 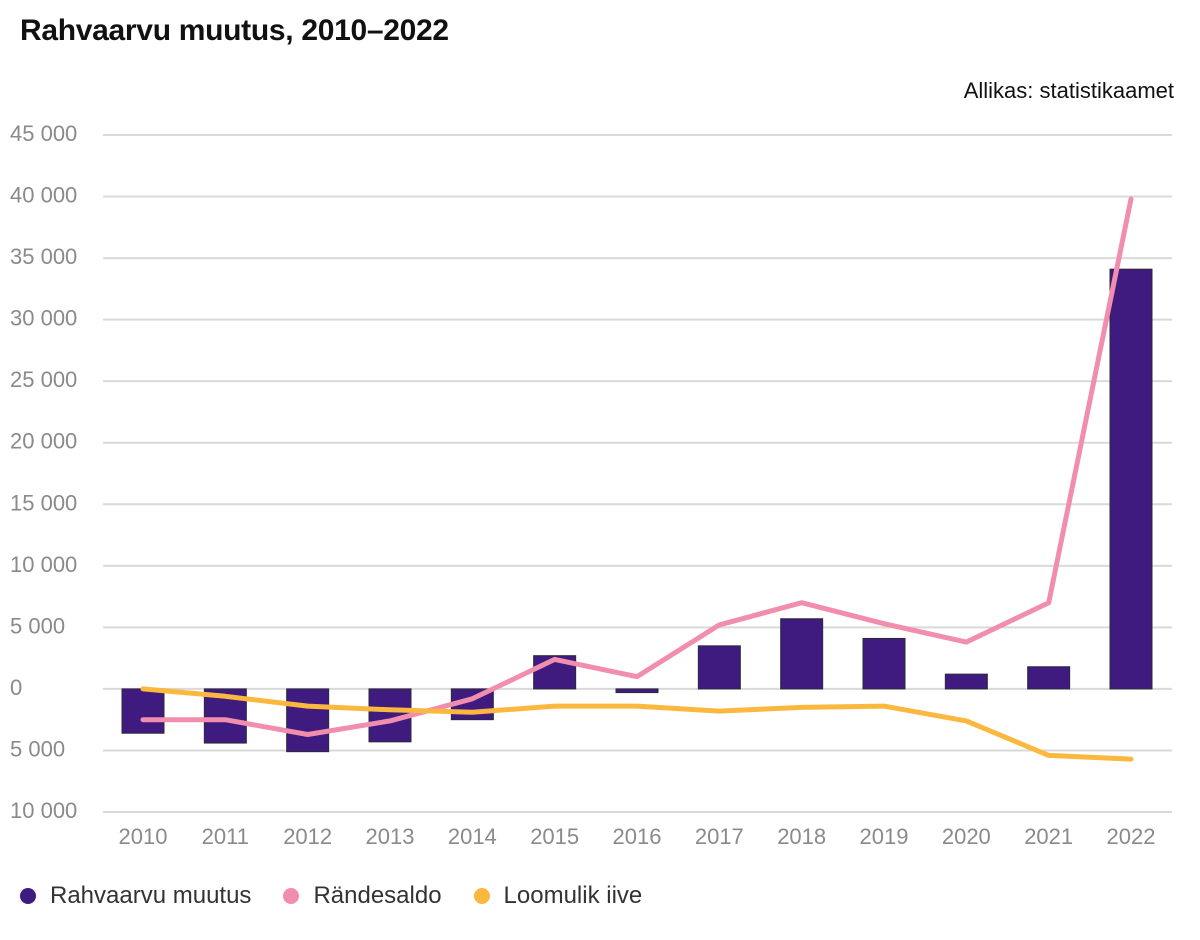 What do you see at coordinates (307, 836) in the screenshot?
I see `x-tick-label: 2012` at bounding box center [307, 836].